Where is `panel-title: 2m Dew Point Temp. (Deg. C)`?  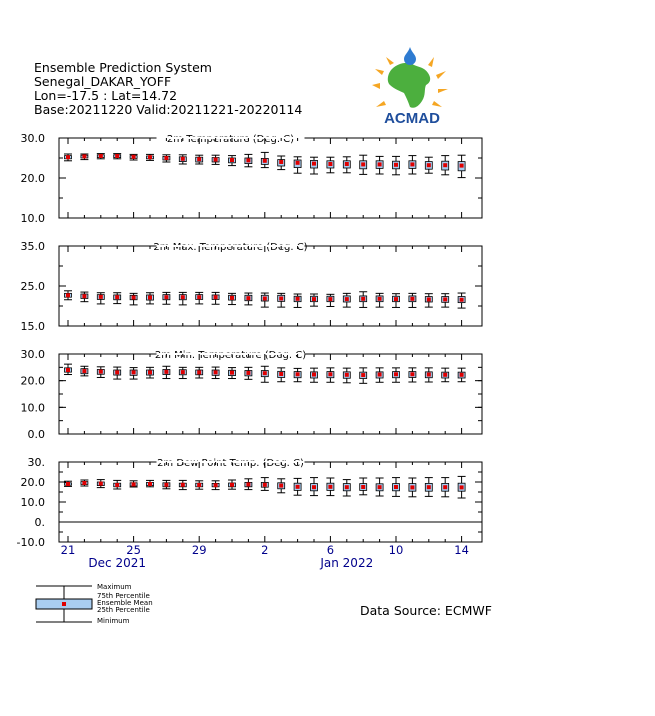 panel-title: 2m Dew Point Temp. (Deg. C) is located at coordinates (230, 463).